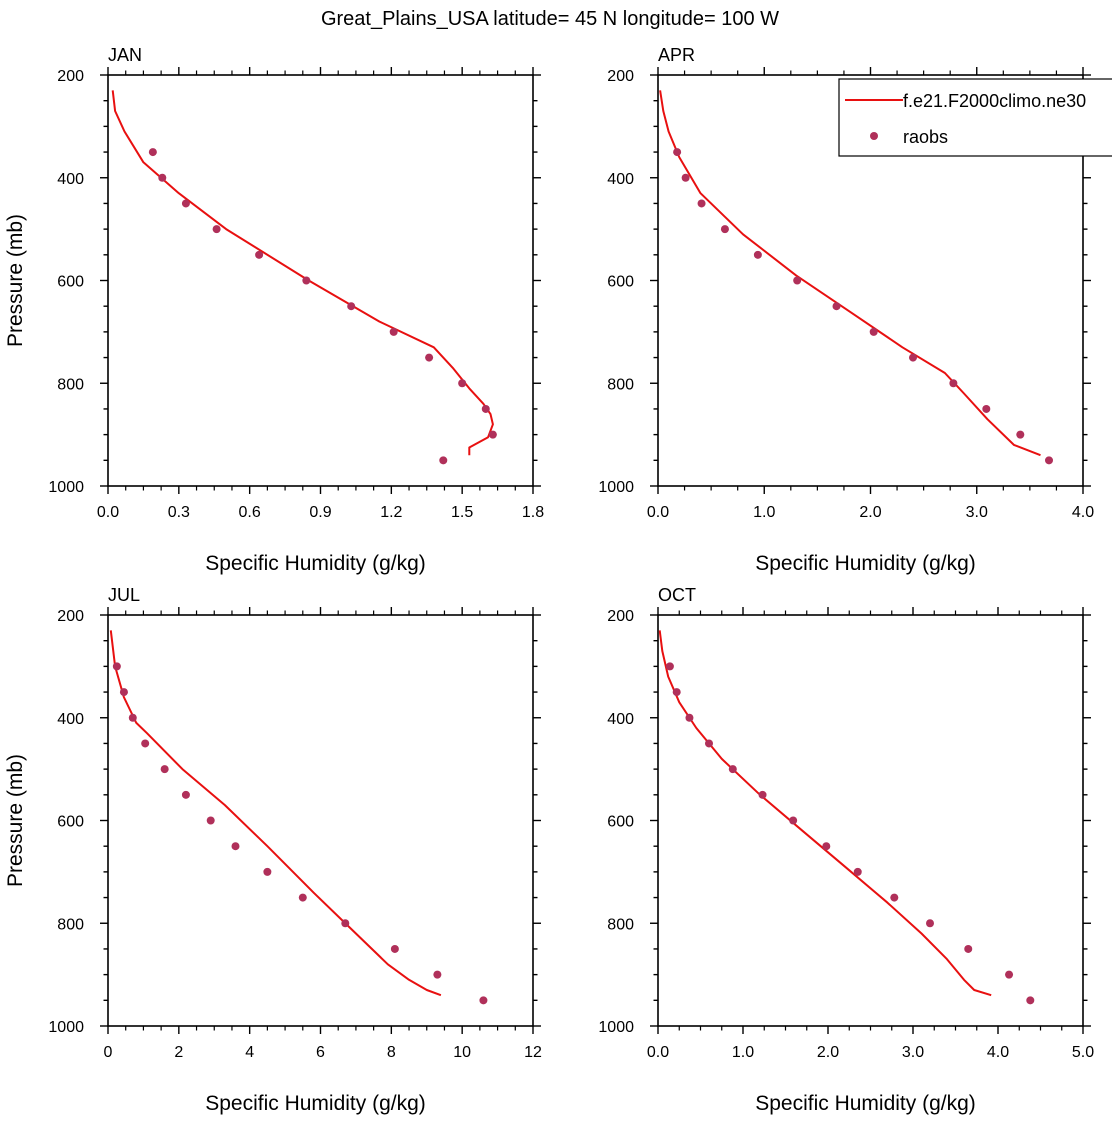  I want to click on x-tick-label: 1.8, so click(533, 512).